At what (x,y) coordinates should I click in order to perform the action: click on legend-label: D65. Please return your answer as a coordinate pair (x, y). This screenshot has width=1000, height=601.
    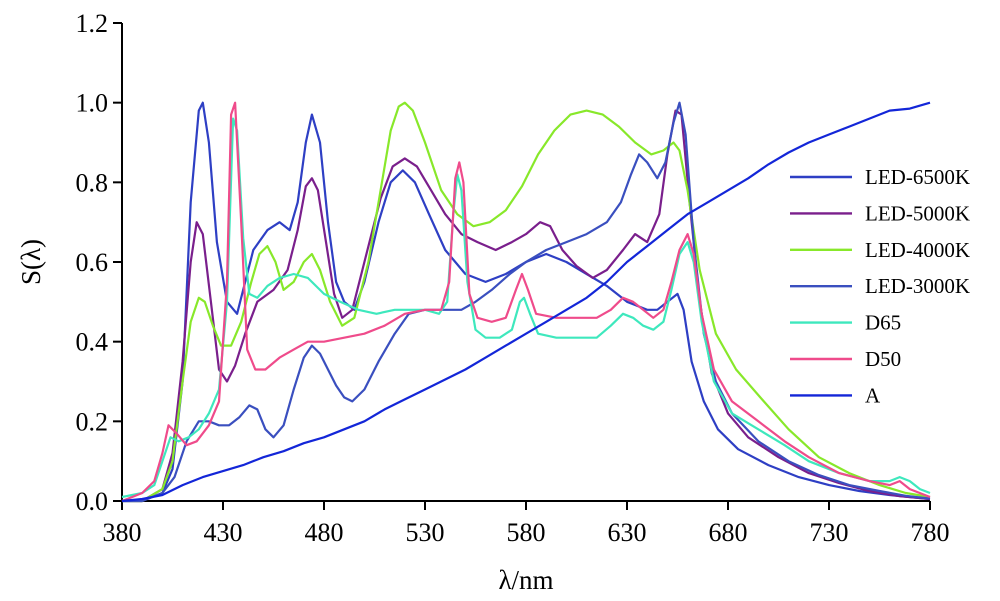
    Looking at the image, I should click on (883, 323).